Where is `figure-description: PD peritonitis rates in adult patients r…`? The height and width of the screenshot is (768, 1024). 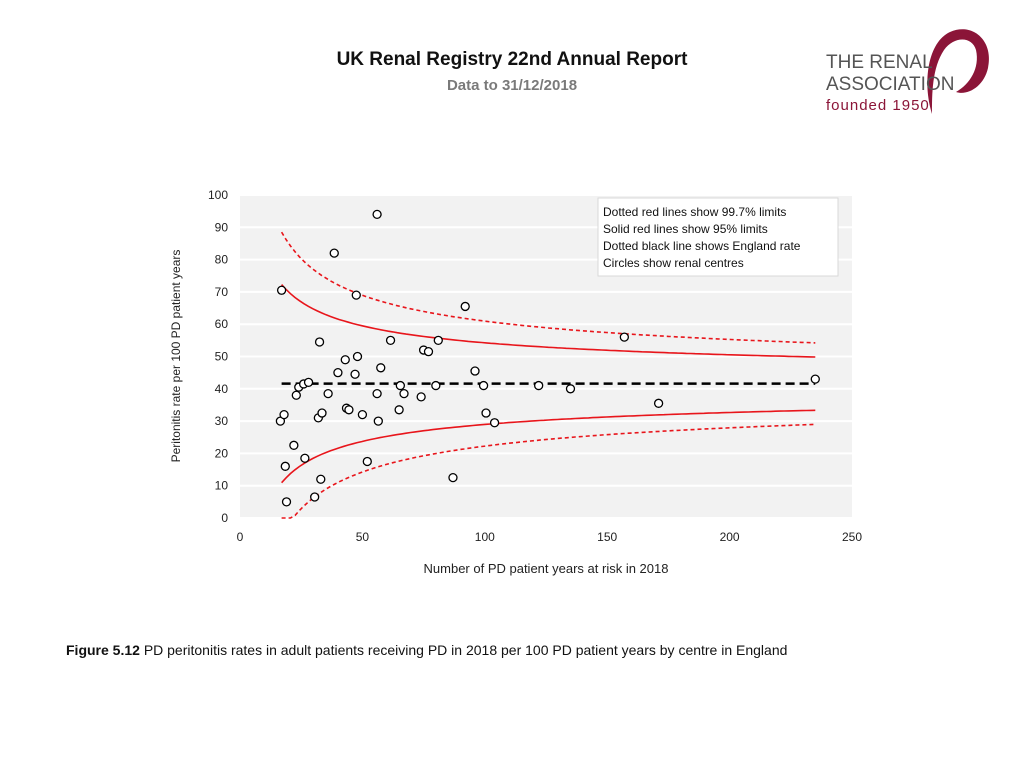 figure-description: PD peritonitis rates in adult patients r… is located at coordinates (465, 650).